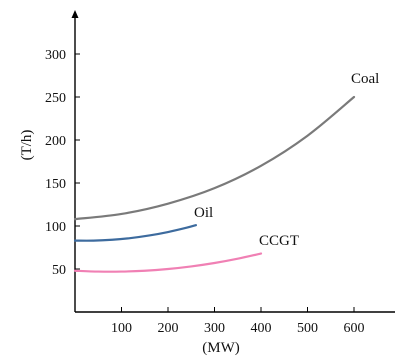  I want to click on y-tick-label: 150, so click(55, 184).